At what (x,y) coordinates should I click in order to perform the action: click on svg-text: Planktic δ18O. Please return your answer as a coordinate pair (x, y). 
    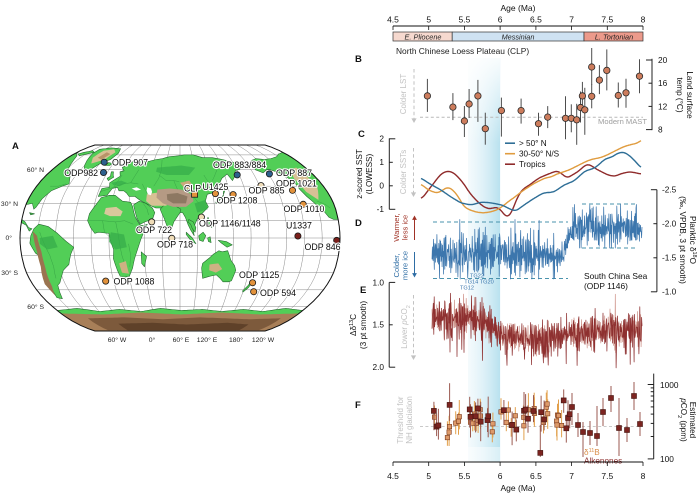
    Looking at the image, I should click on (692, 240).